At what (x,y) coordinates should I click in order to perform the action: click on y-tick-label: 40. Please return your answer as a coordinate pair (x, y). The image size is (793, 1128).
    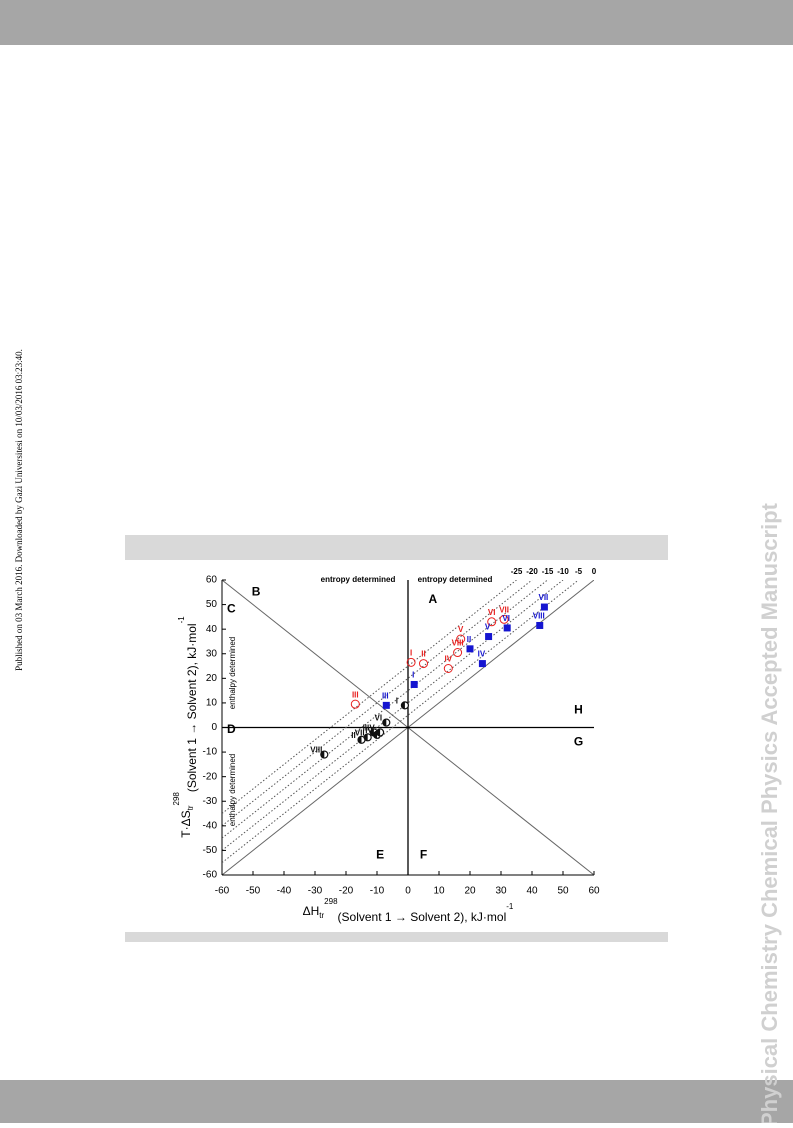
    Looking at the image, I should click on (212, 629).